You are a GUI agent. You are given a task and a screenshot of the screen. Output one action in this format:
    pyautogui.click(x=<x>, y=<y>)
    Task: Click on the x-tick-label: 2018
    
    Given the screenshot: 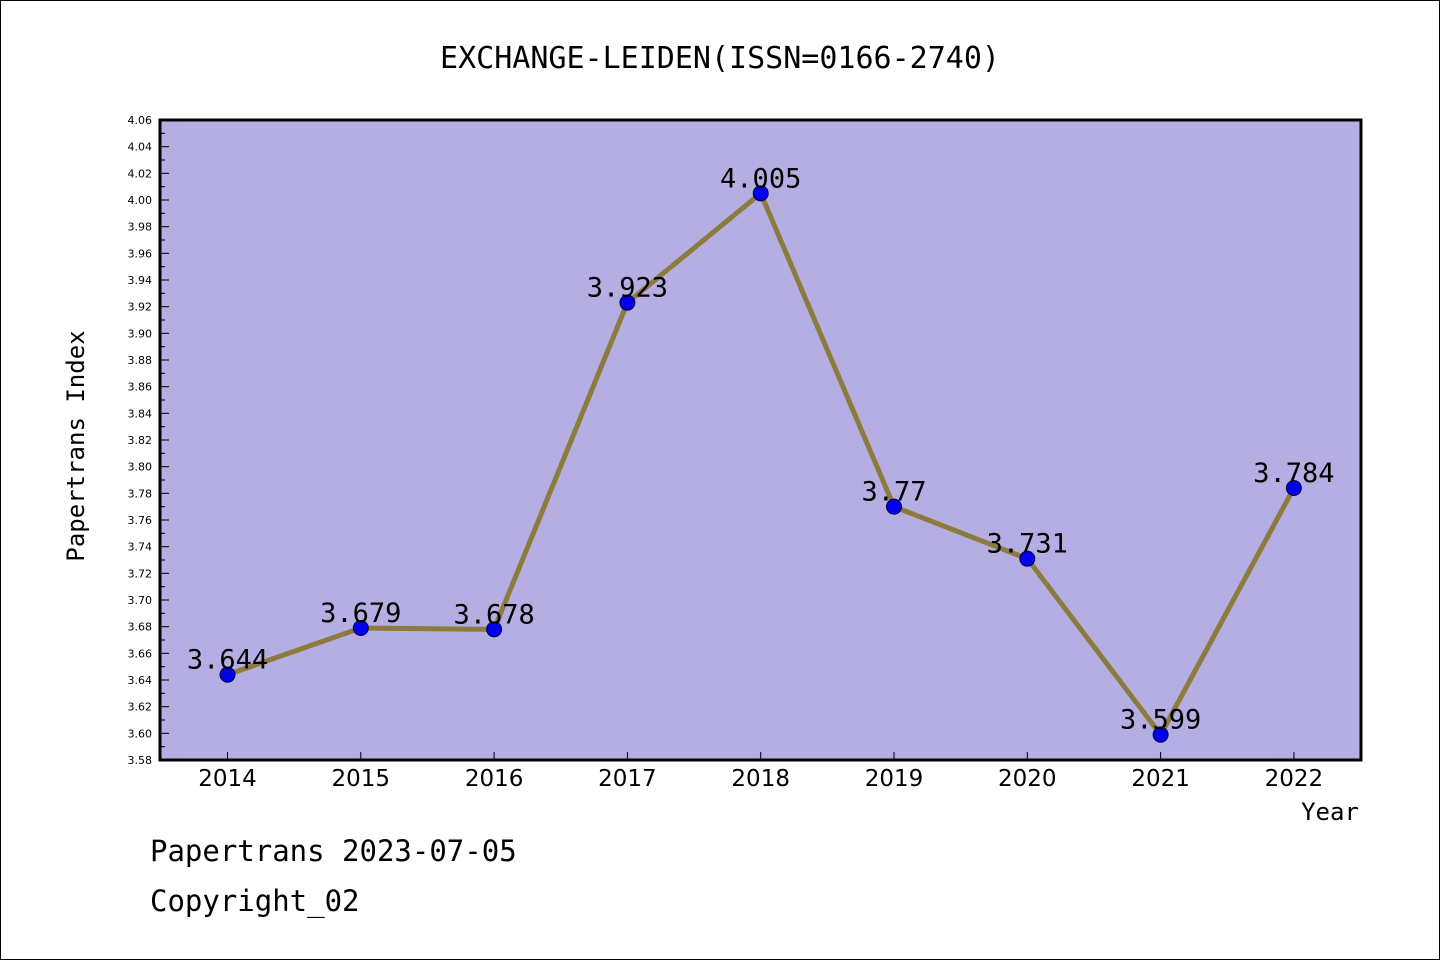 What is the action you would take?
    pyautogui.click(x=760, y=779)
    